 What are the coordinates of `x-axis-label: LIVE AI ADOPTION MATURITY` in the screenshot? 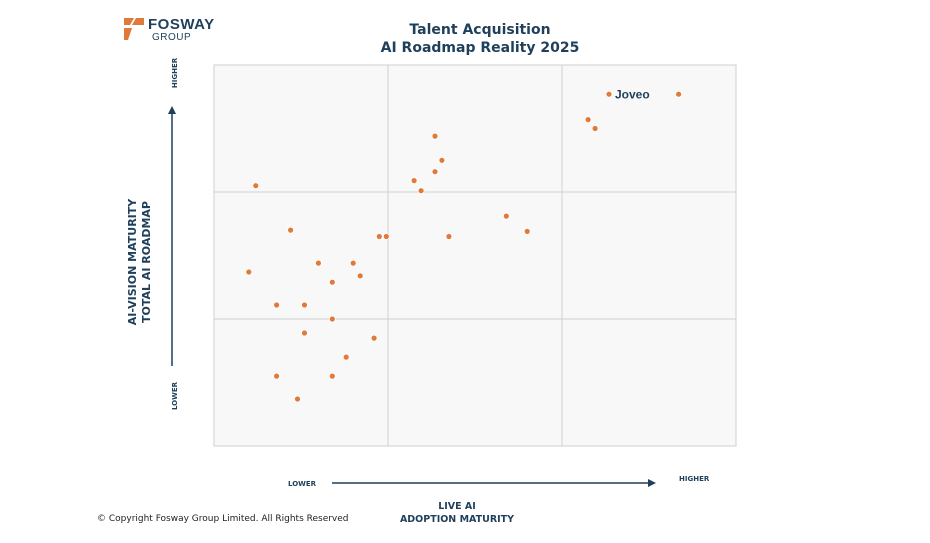 It's located at (457, 513).